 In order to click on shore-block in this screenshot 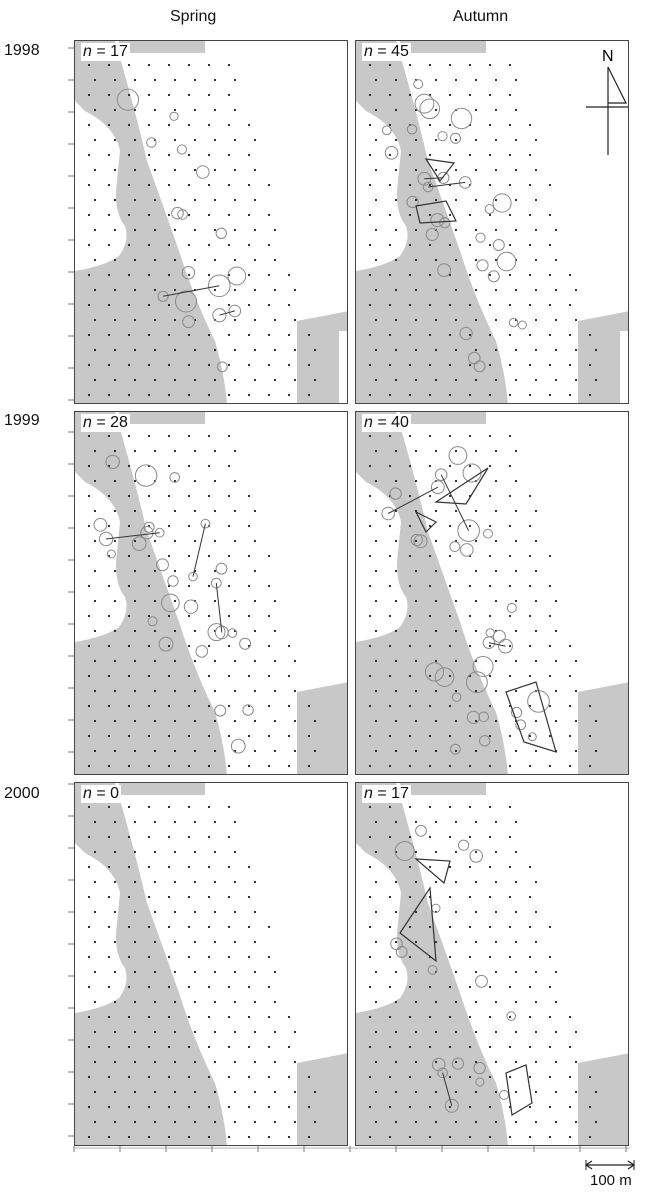, I will do `click(322, 728)`.